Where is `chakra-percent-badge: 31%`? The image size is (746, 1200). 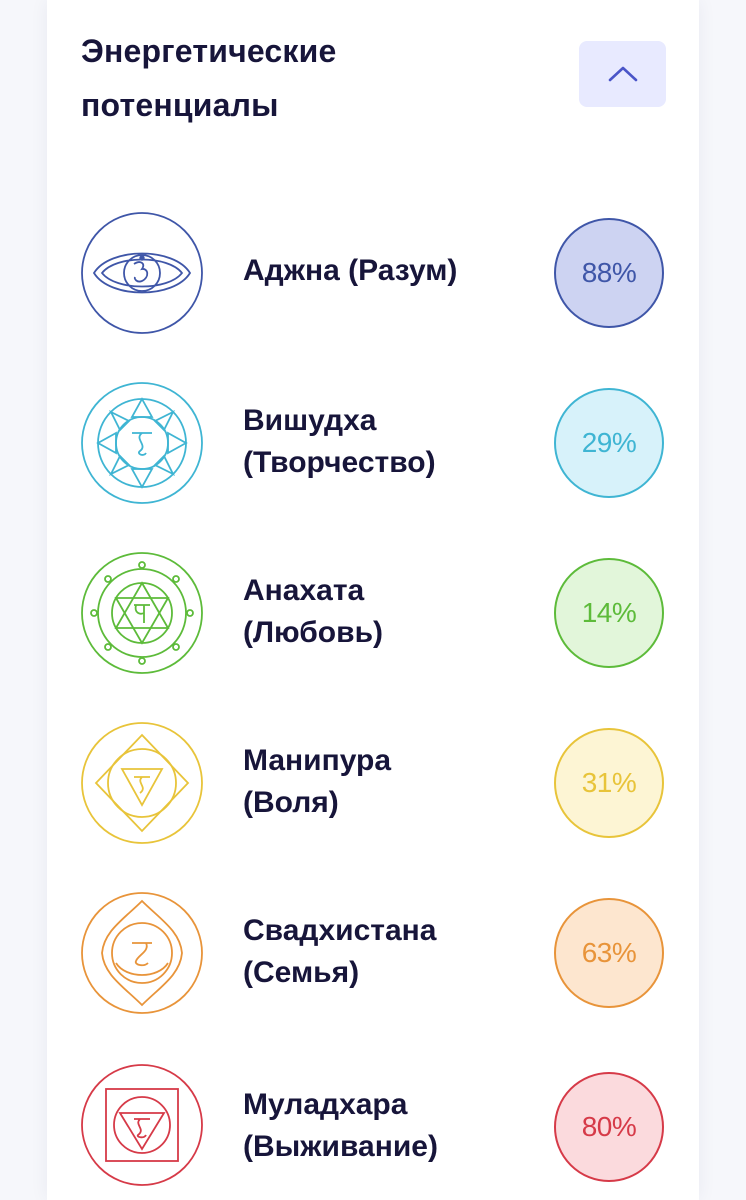 chakra-percent-badge: 31% is located at coordinates (609, 783).